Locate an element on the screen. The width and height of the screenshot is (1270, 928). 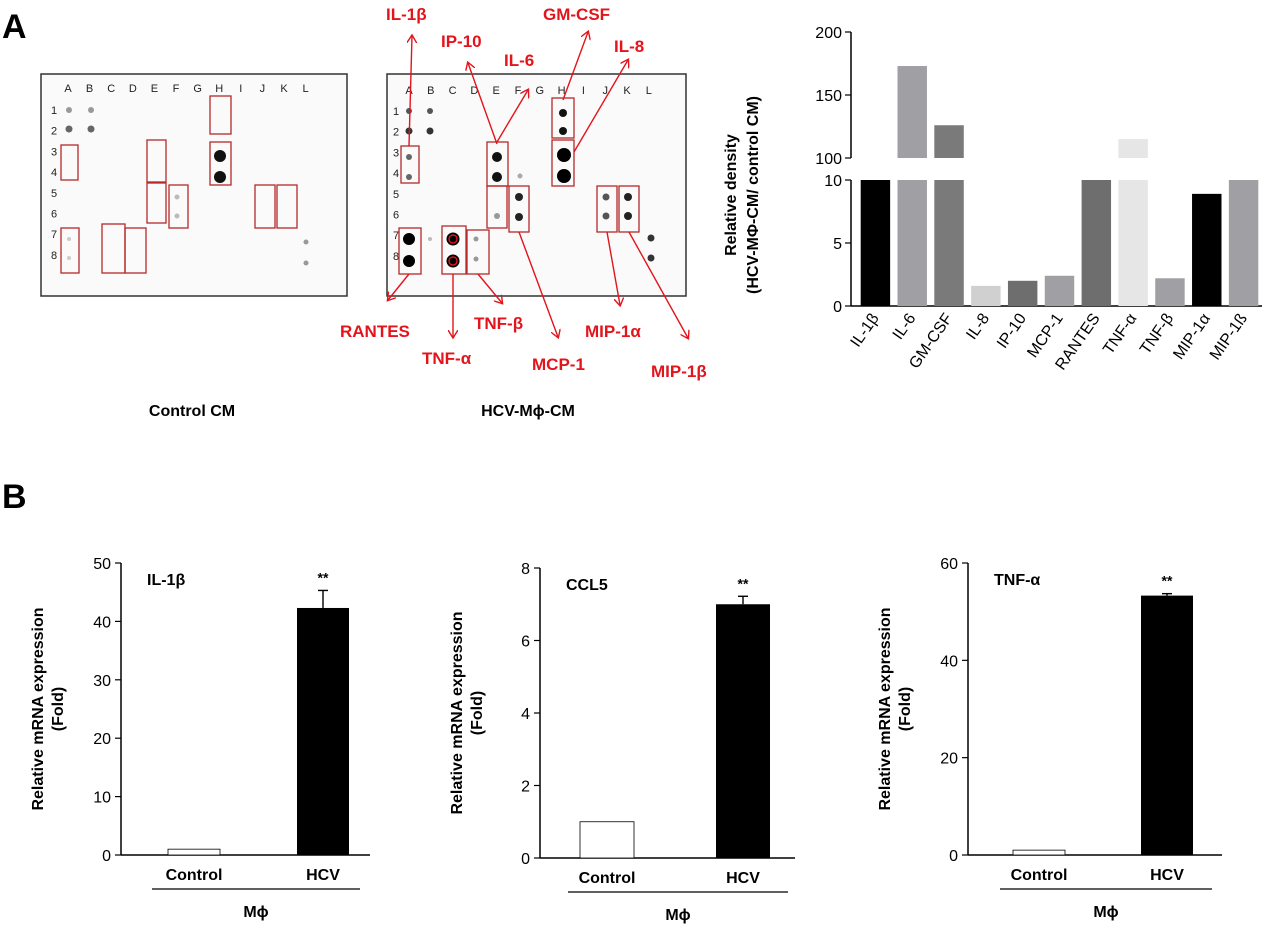
row-number: 5 is located at coordinates (54, 194).